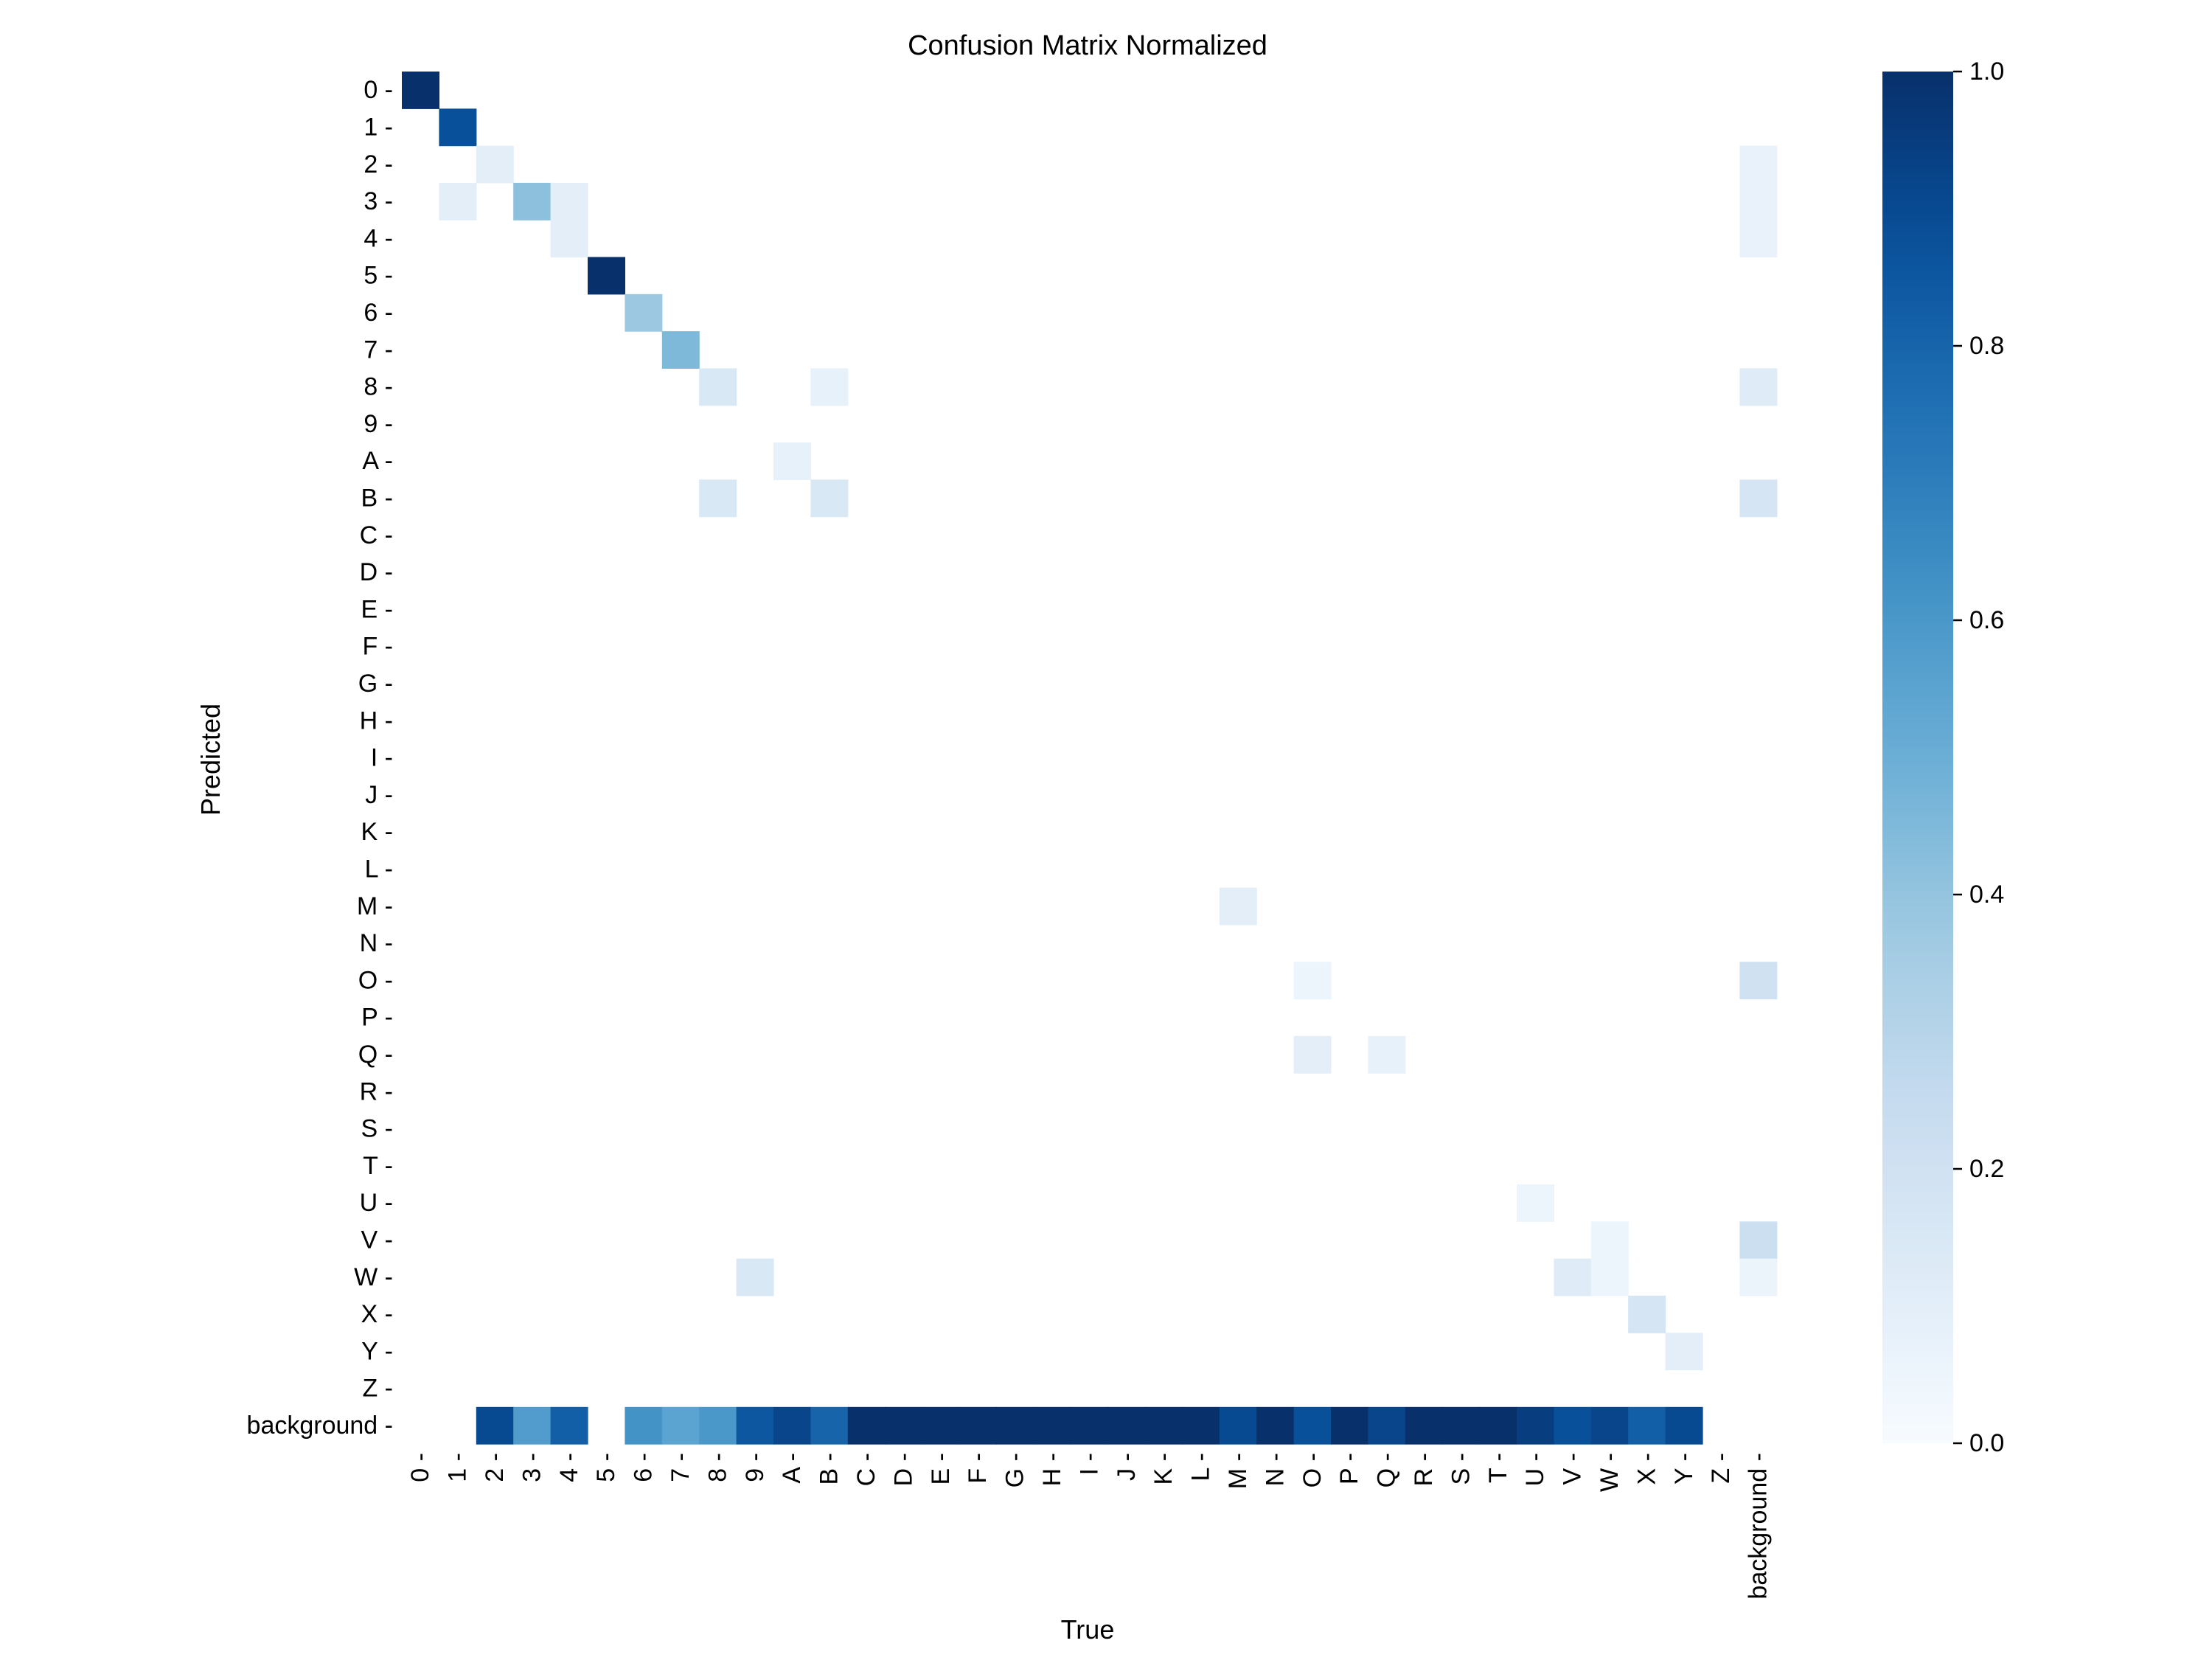  Describe the element at coordinates (378, 164) in the screenshot. I see `y-tick-label: 2 -` at that location.